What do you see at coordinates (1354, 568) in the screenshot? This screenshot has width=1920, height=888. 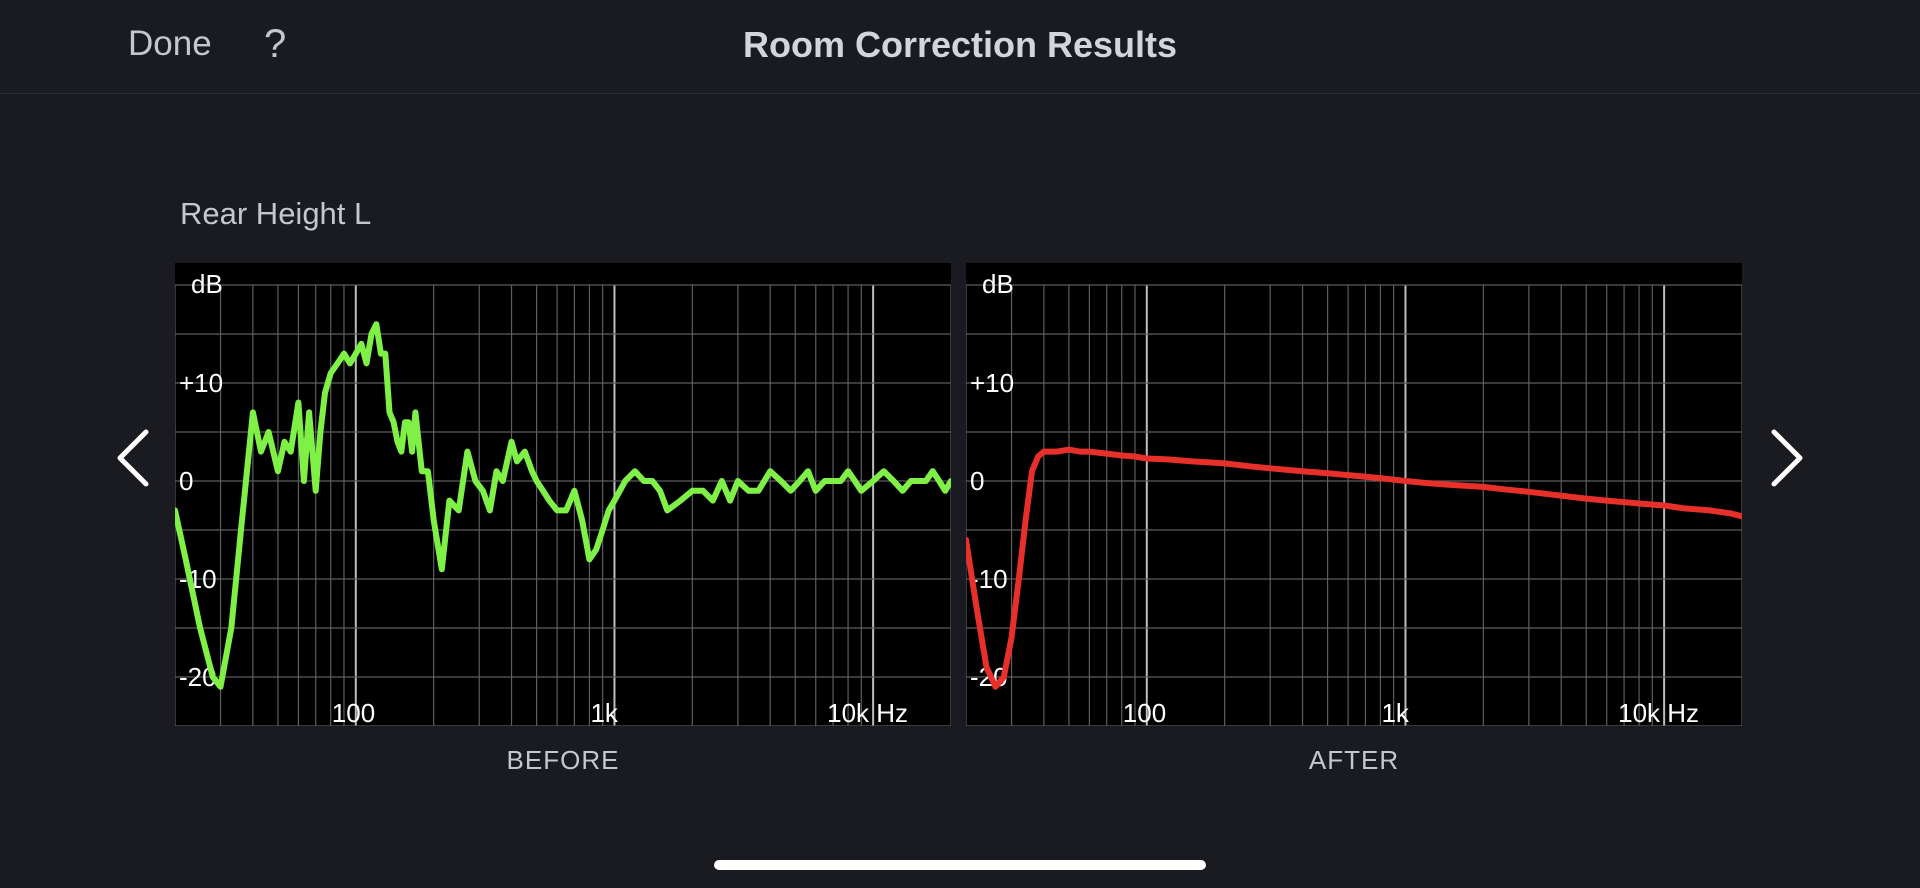 I see `after-response-curve` at bounding box center [1354, 568].